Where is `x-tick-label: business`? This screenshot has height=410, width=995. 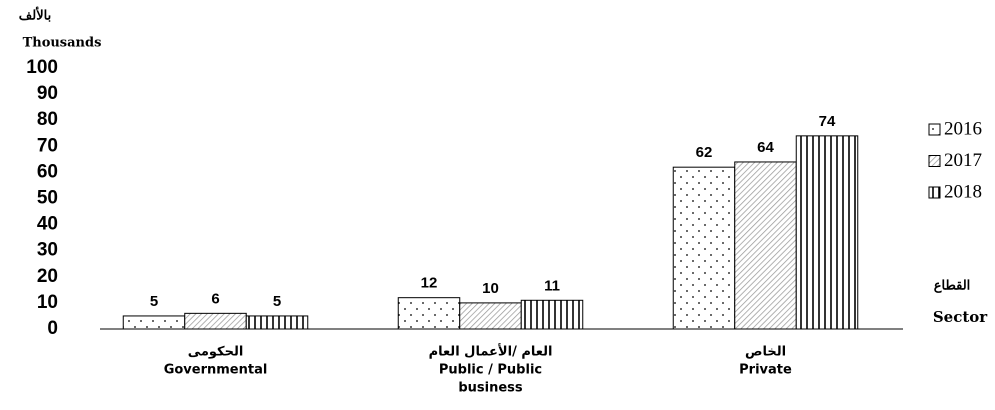
x-tick-label: business is located at coordinates (490, 388).